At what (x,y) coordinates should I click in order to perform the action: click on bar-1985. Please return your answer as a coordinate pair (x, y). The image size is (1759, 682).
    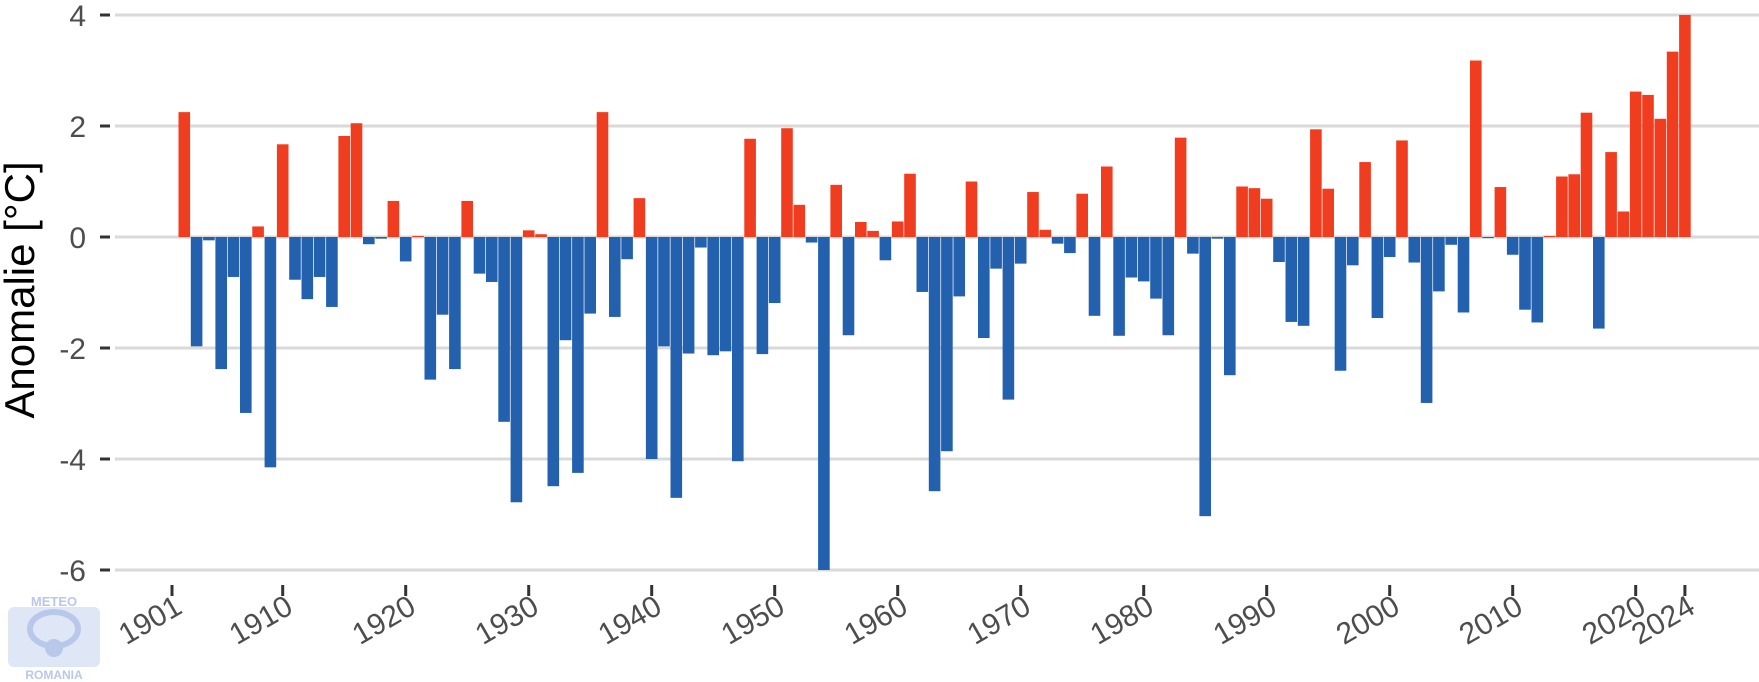
    Looking at the image, I should click on (1205, 377).